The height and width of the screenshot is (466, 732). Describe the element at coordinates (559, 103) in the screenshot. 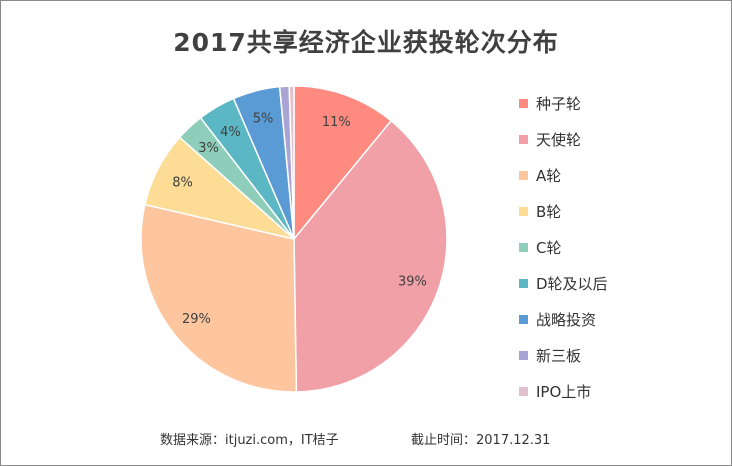

I see `legend-label: 种子轮` at that location.